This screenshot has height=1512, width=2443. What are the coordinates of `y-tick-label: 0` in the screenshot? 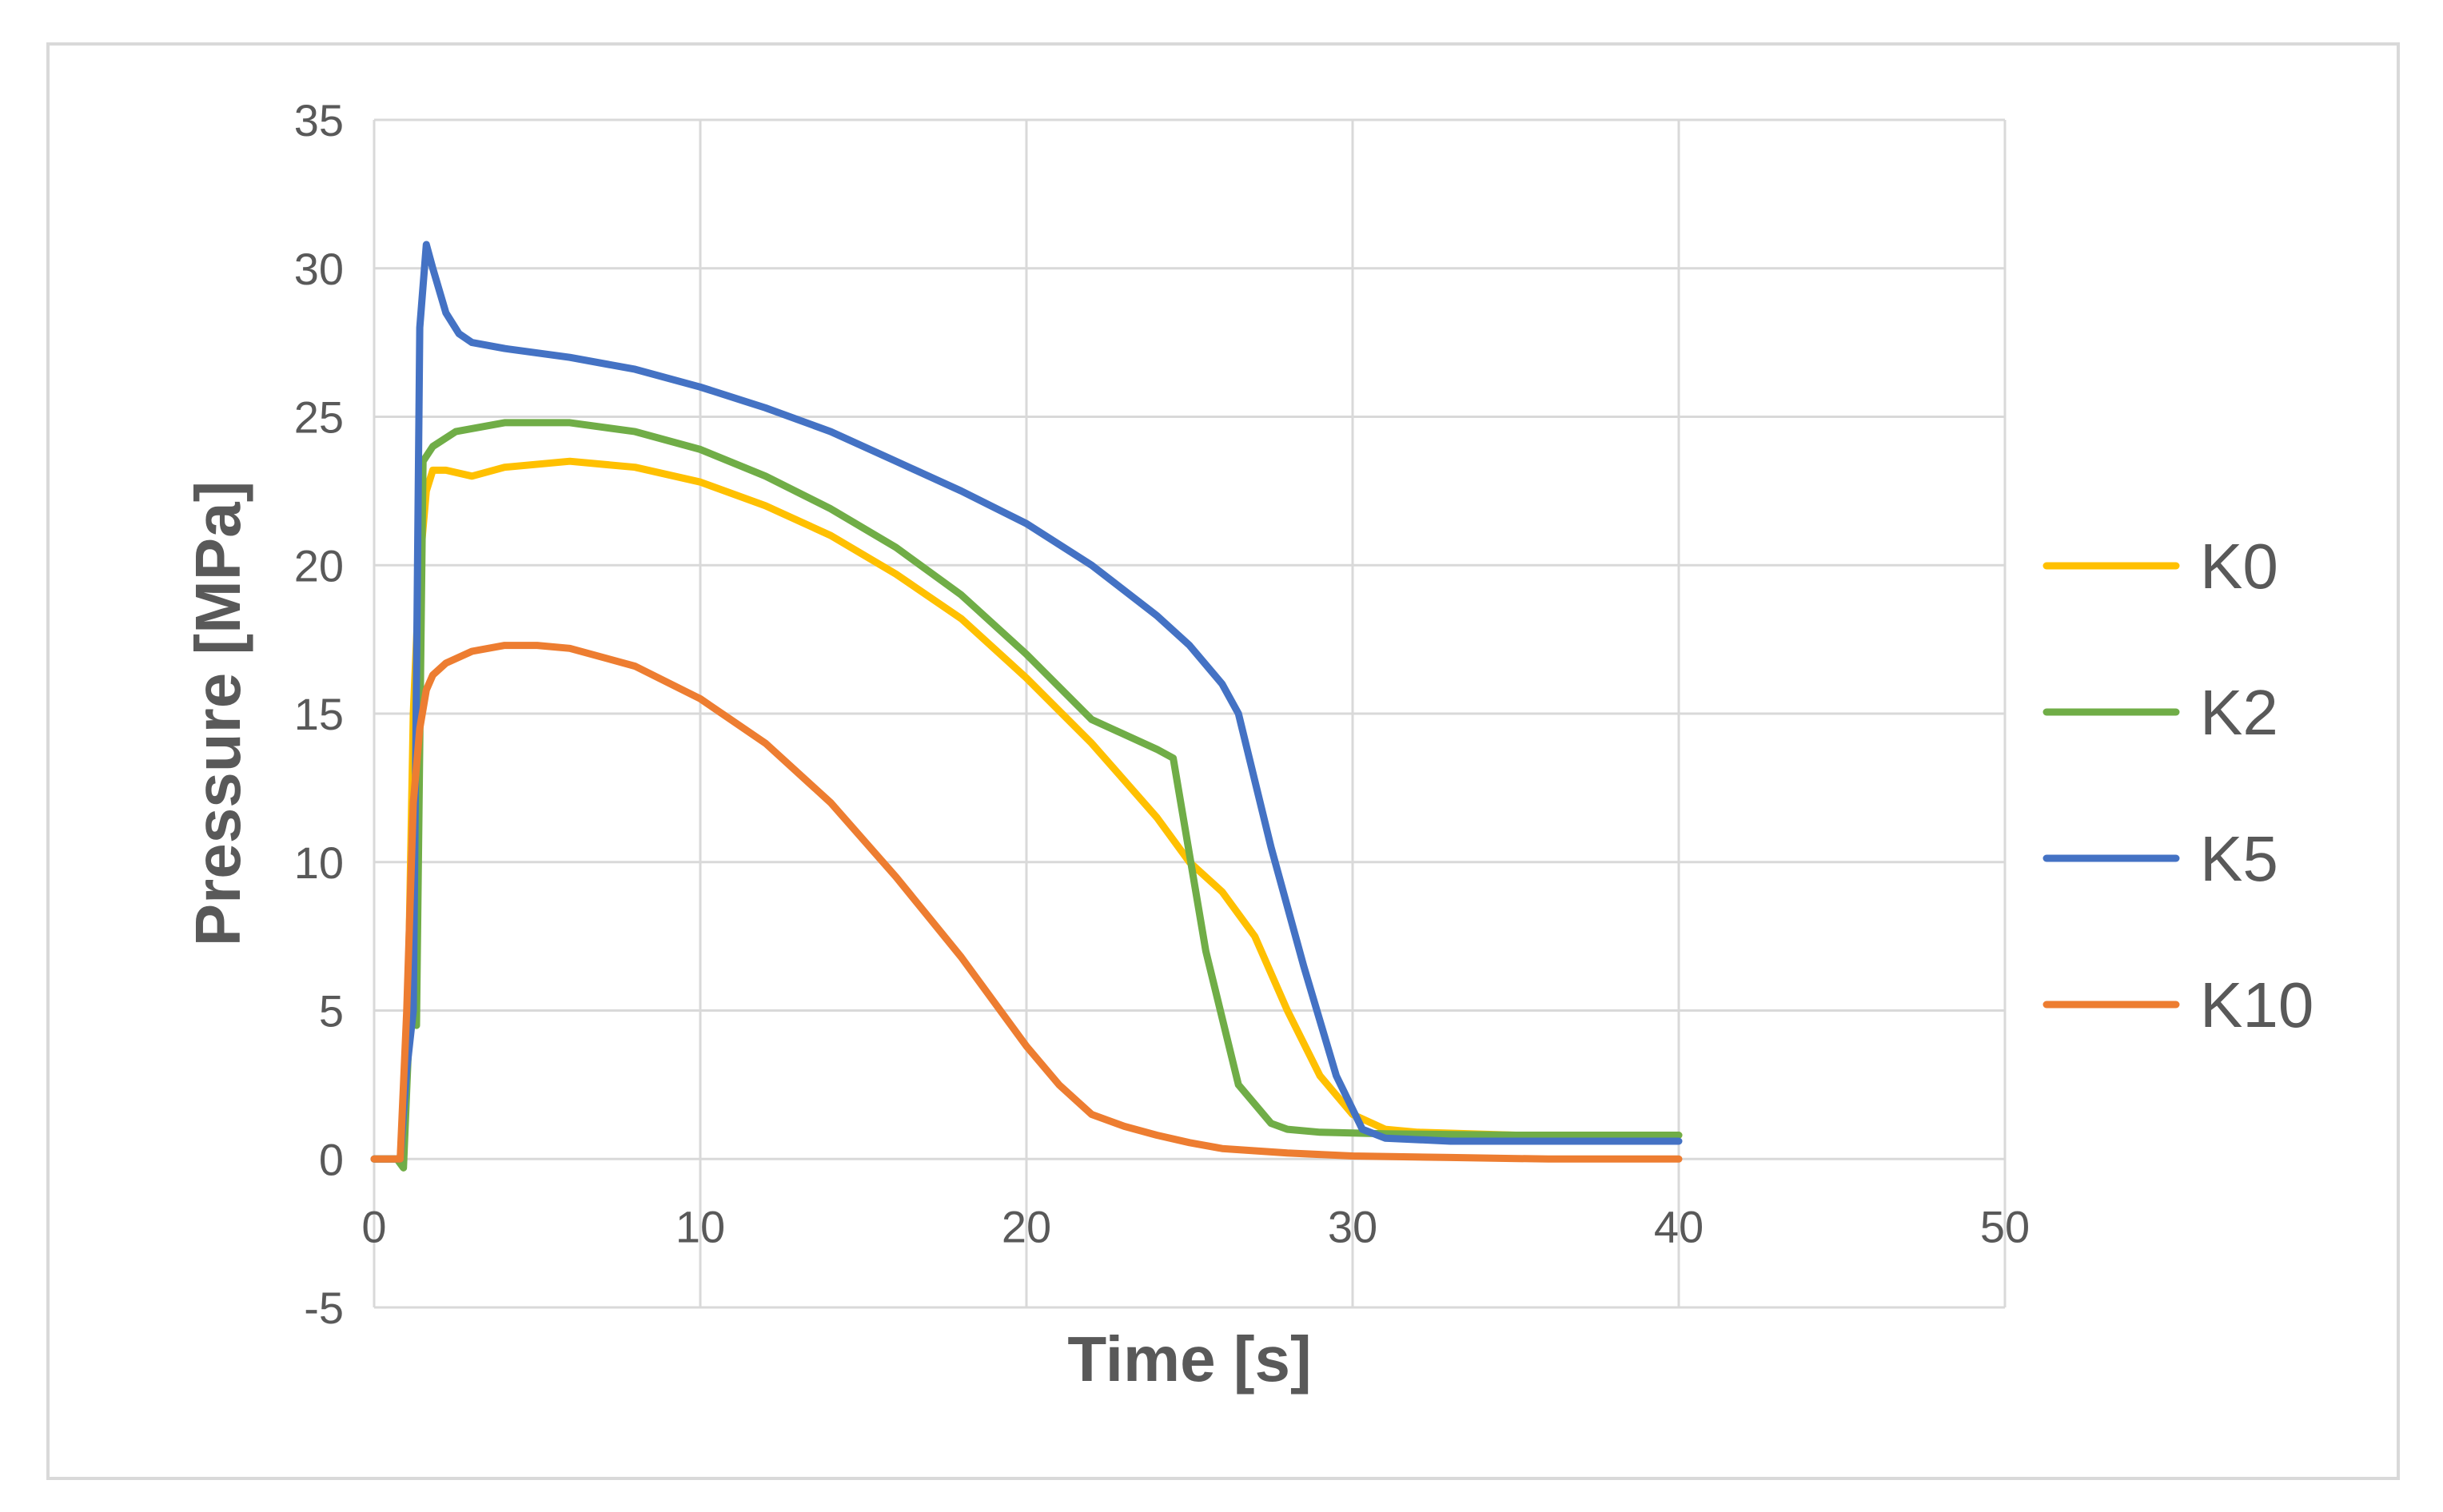 It's located at (331, 1159).